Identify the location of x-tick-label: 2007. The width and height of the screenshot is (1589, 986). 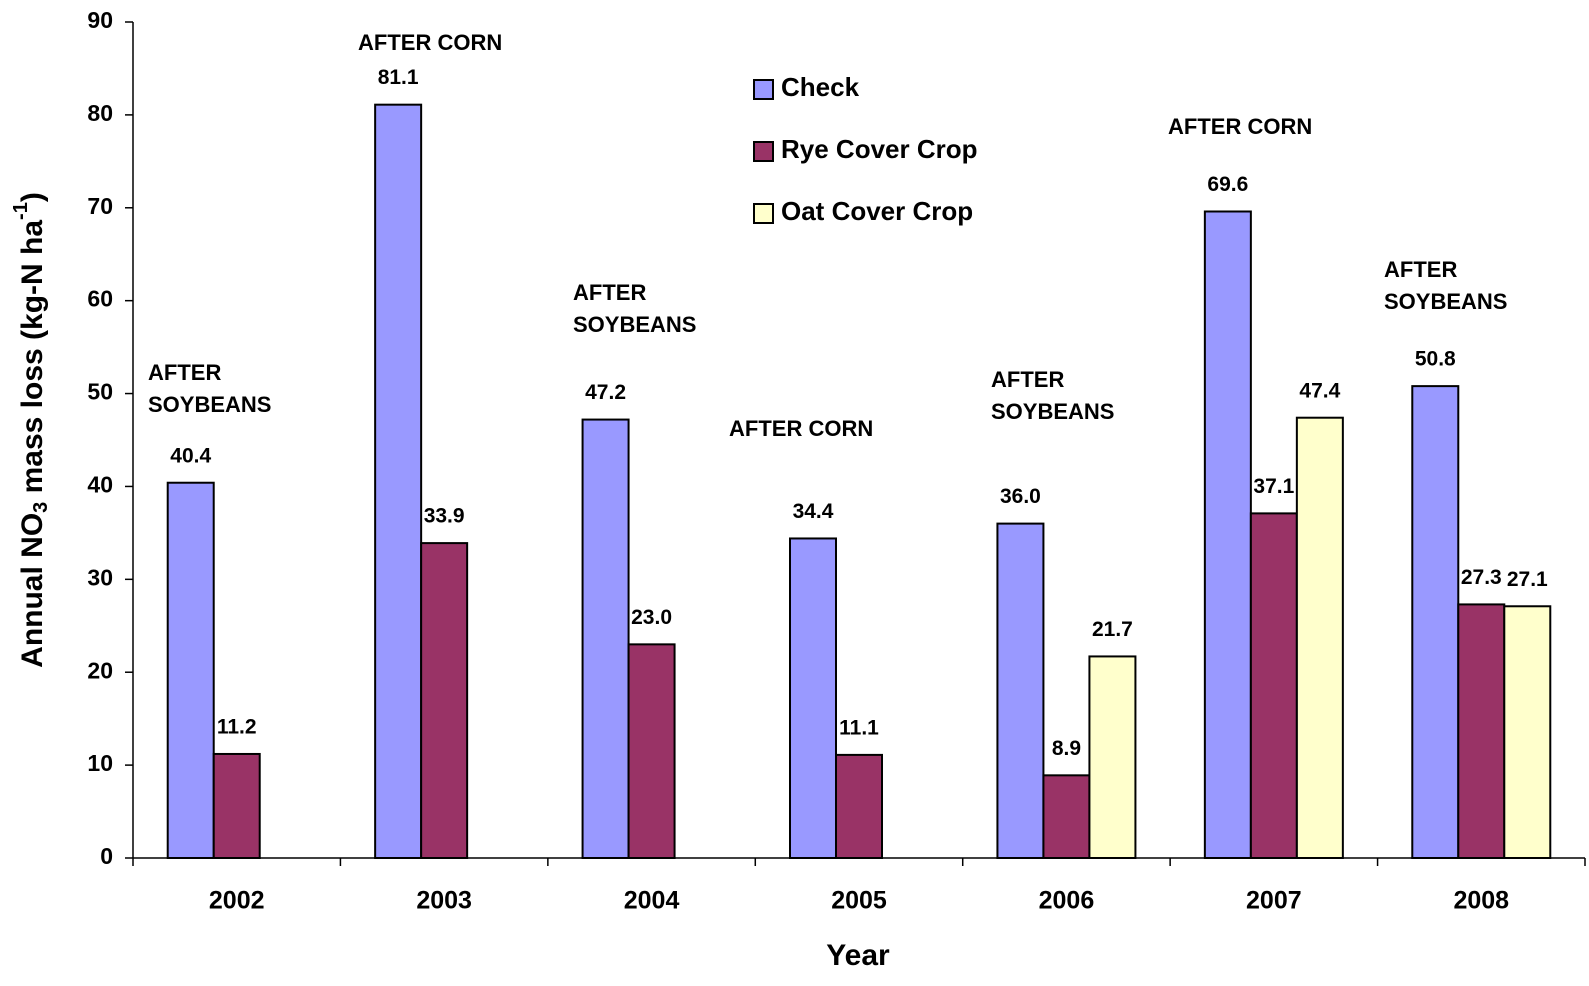
(1274, 901).